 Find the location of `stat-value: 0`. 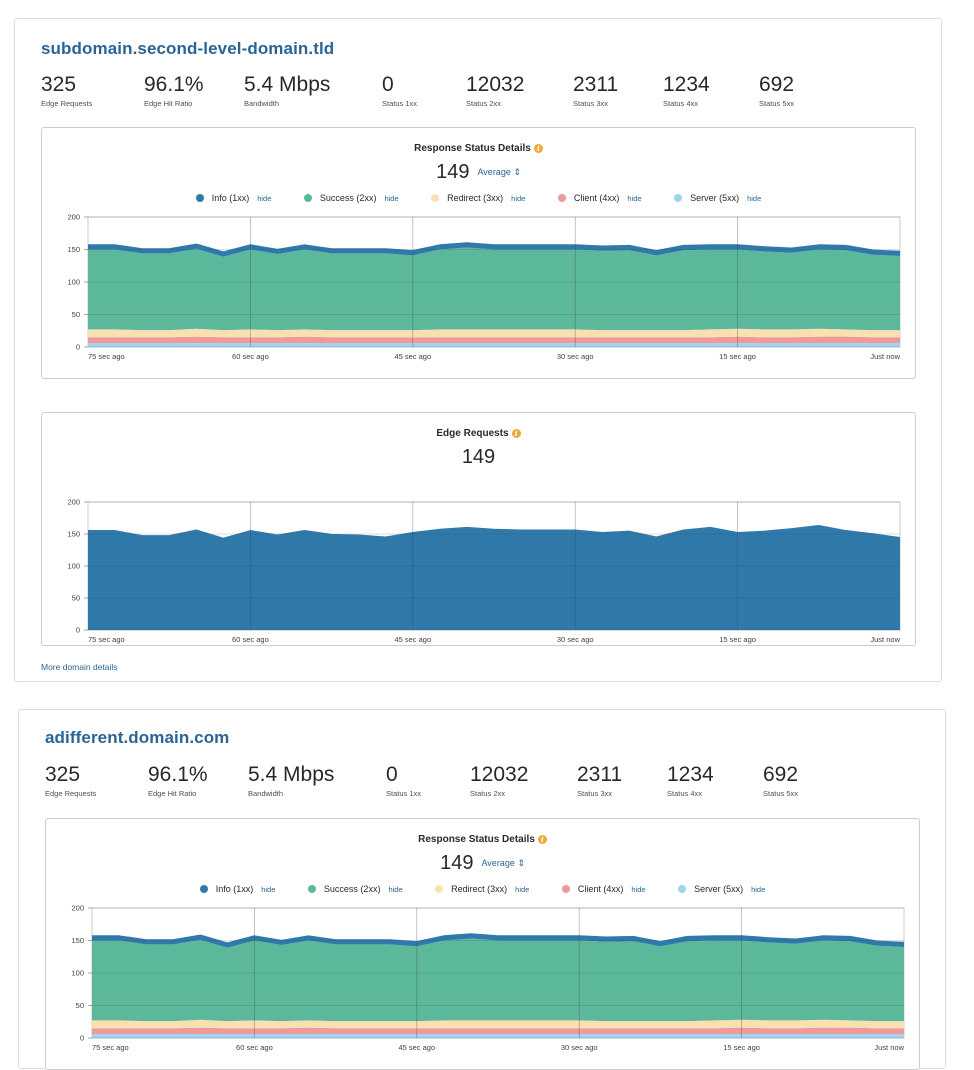

stat-value: 0 is located at coordinates (388, 84).